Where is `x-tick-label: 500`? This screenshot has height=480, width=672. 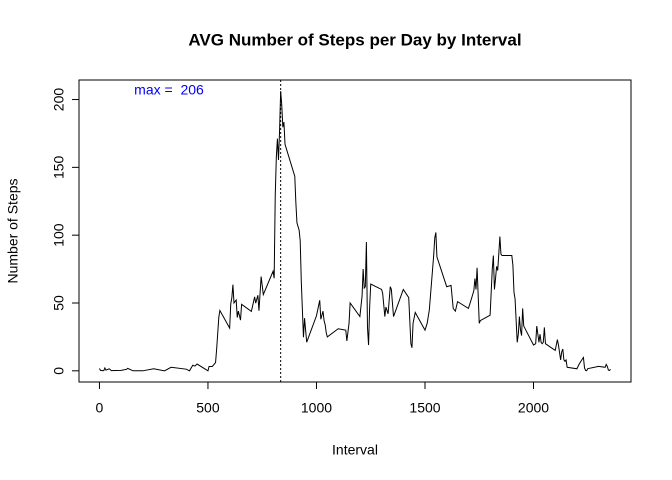 x-tick-label: 500 is located at coordinates (208, 408).